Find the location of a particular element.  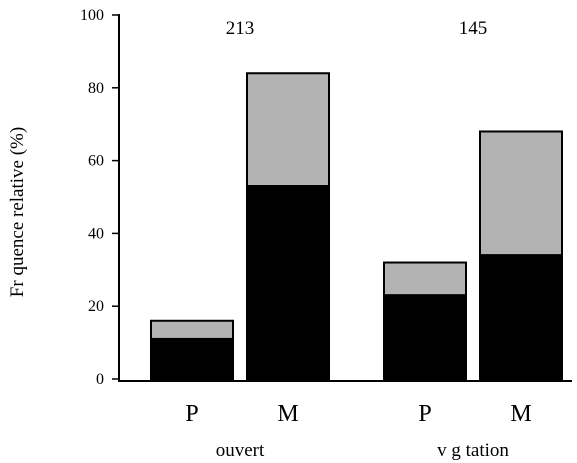

group-count-label: 213 is located at coordinates (240, 28).